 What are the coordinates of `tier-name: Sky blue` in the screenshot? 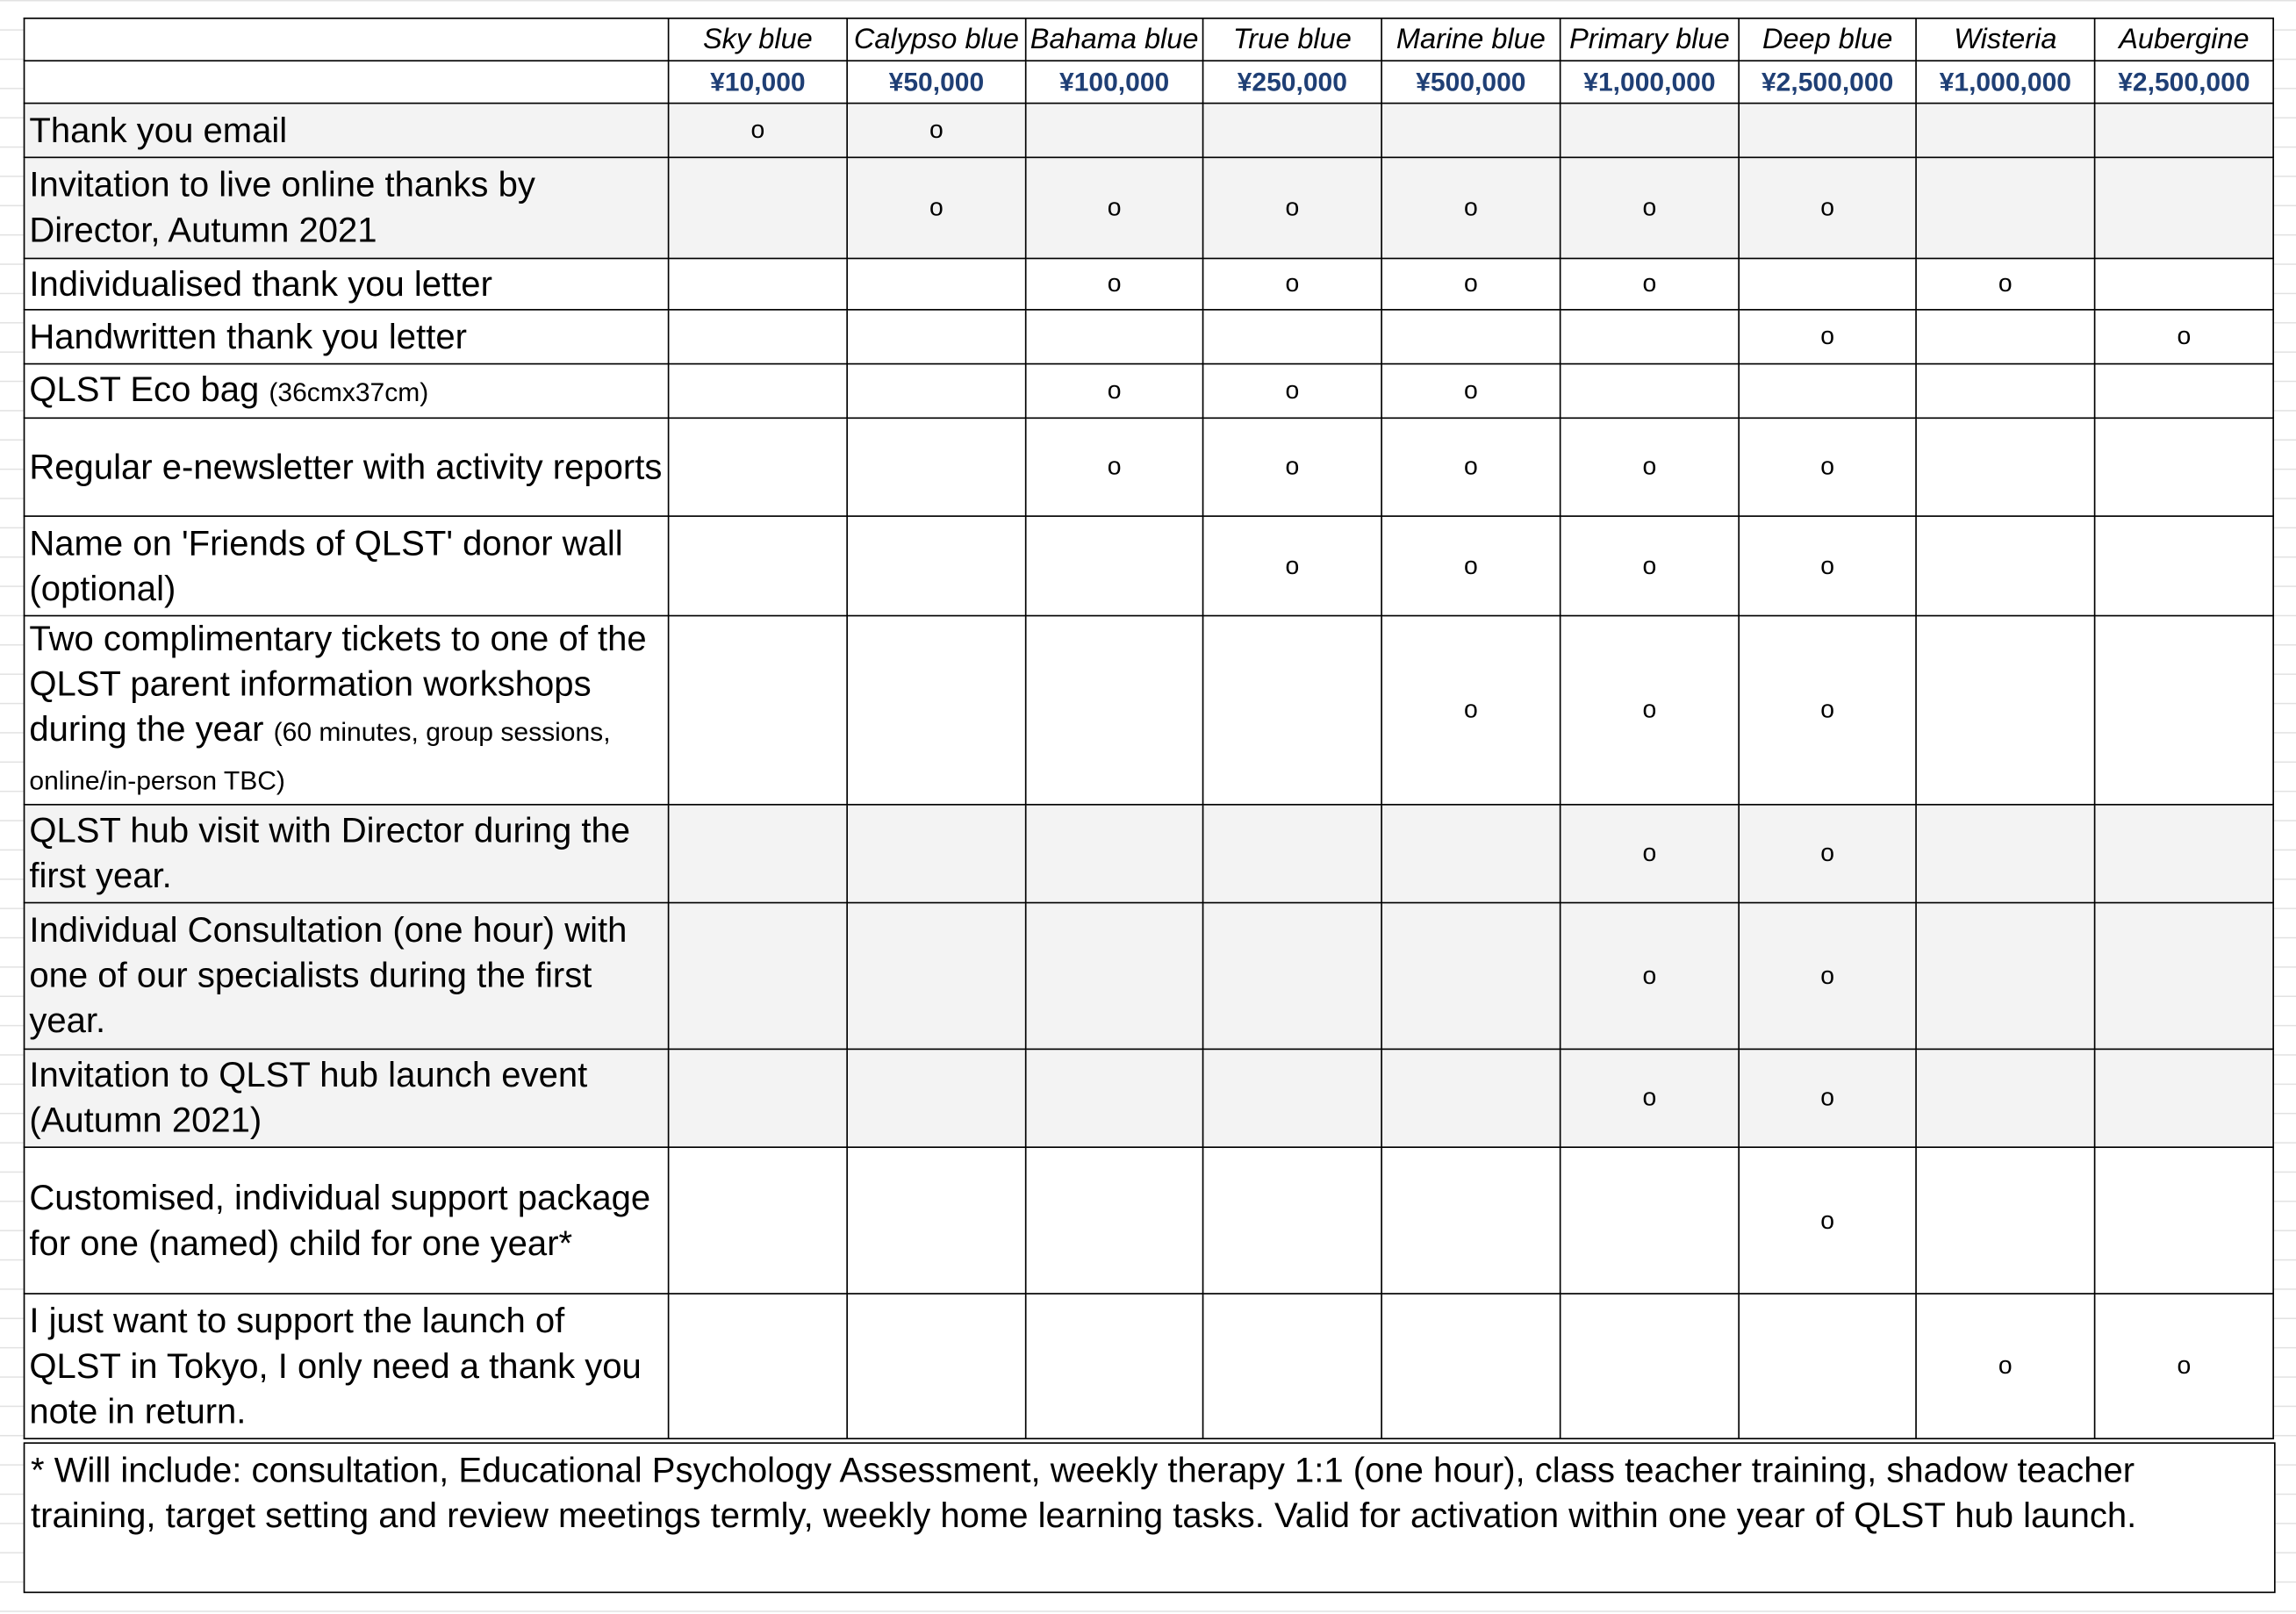 It's located at (757, 40).